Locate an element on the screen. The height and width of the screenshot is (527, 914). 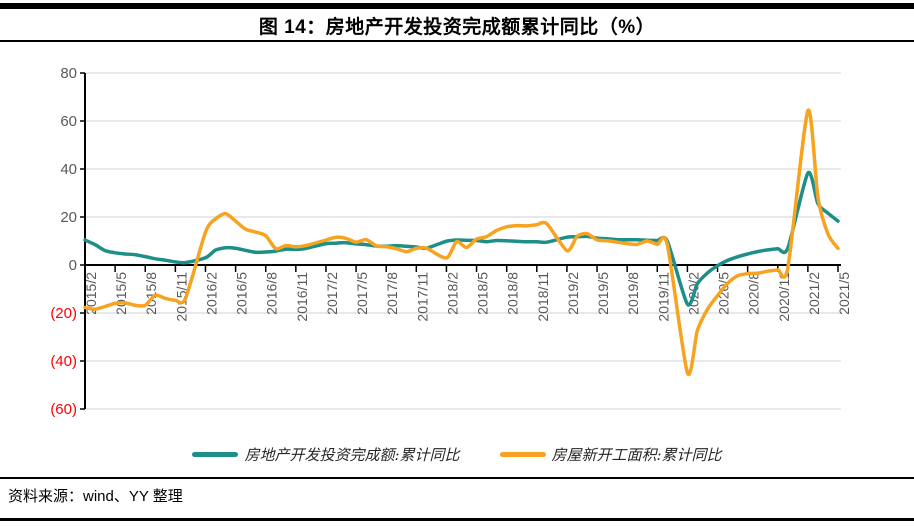
svg-text: 2019/8 is located at coordinates (633, 293).